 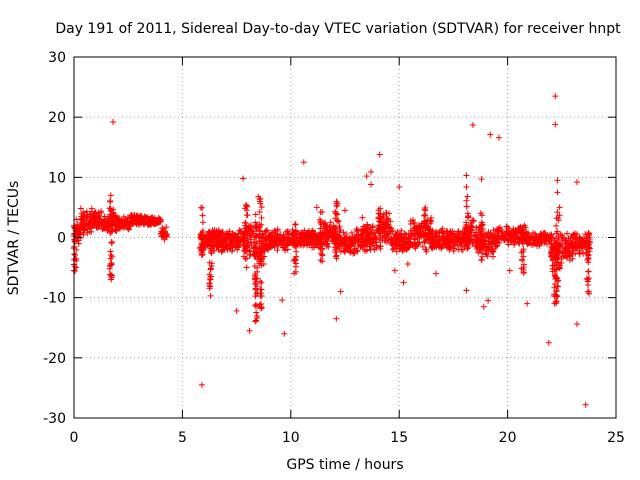 What do you see at coordinates (508, 438) in the screenshot?
I see `x-tick-label: 20` at bounding box center [508, 438].